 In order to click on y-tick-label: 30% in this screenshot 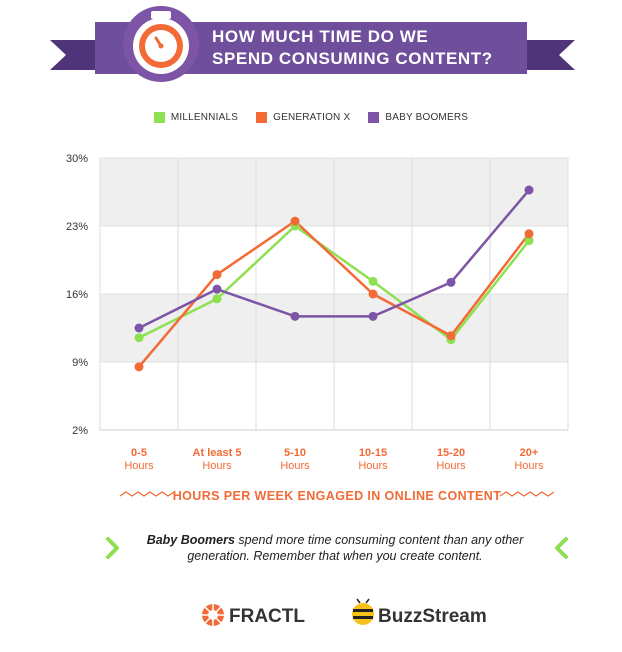, I will do `click(77, 159)`.